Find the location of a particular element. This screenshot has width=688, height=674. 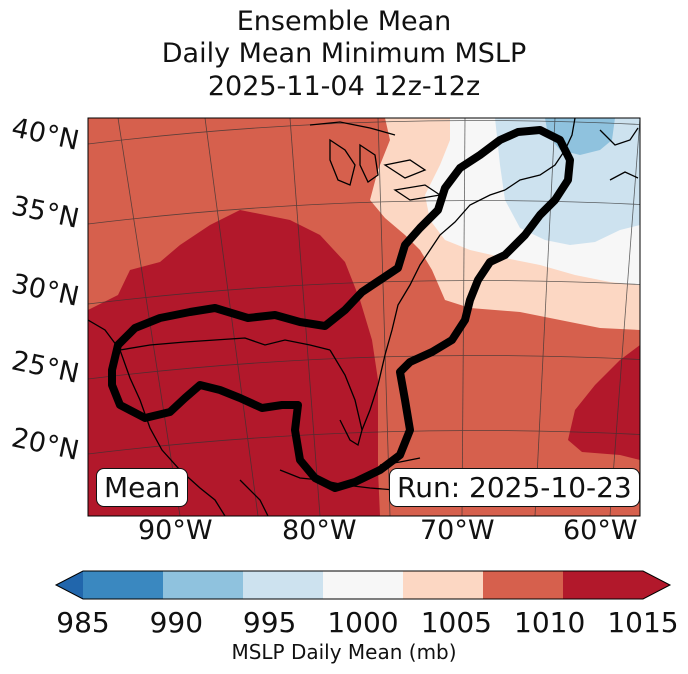

colorbar-label: MSLP Daily Mean (mb) is located at coordinates (344, 652).